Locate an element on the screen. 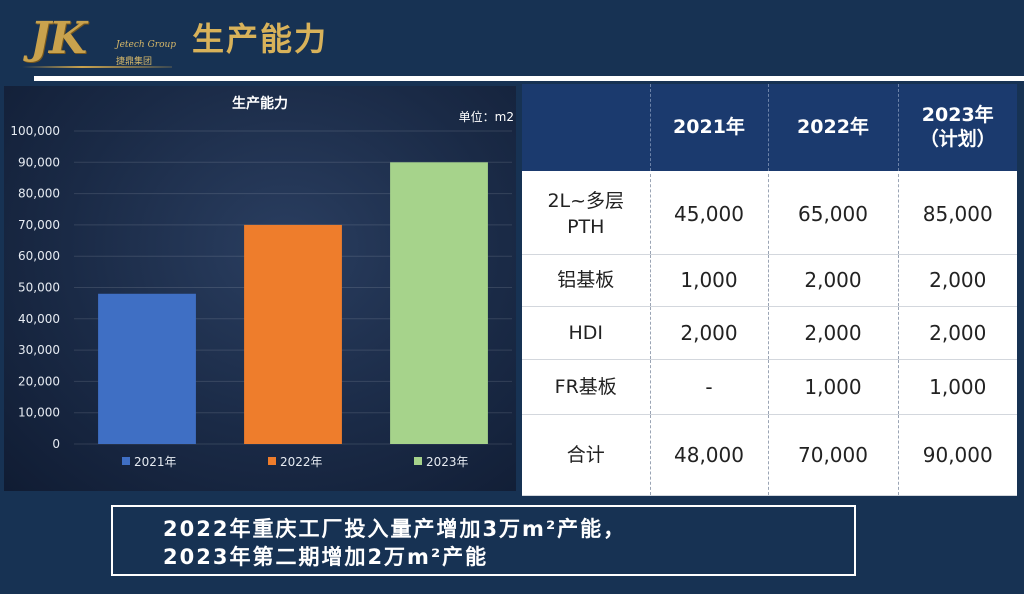 This screenshot has height=594, width=1024. page-title: 生产能力 is located at coordinates (260, 39).